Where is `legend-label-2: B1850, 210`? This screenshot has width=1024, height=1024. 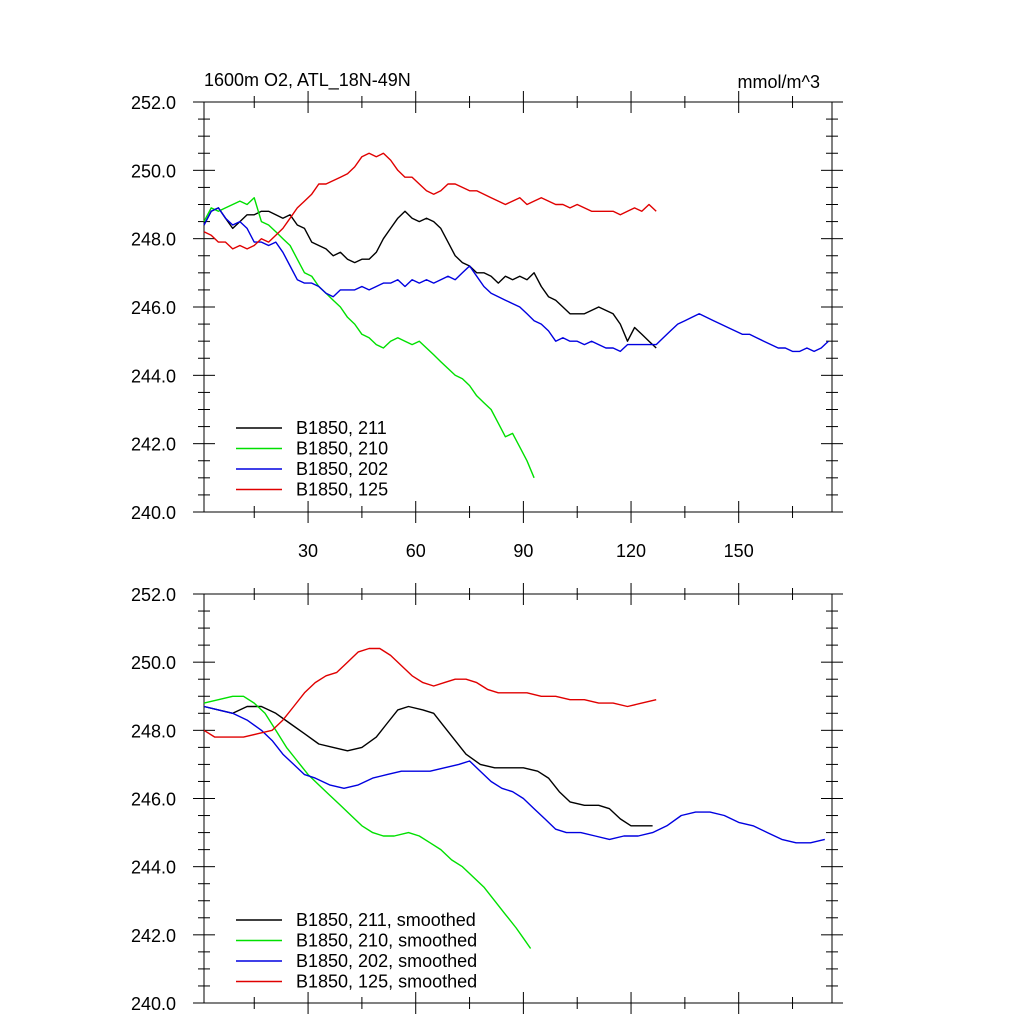
legend-label-2: B1850, 210 is located at coordinates (342, 449).